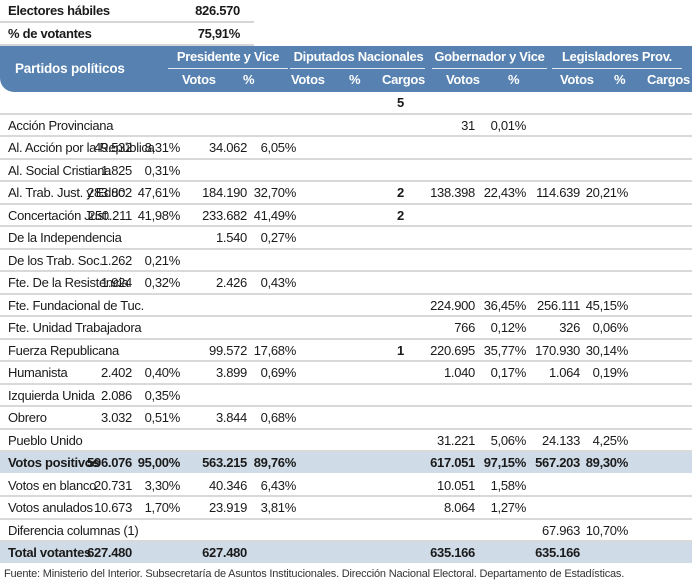  I want to click on party-name: Al. Trab. Just. y Educ., so click(68, 192).